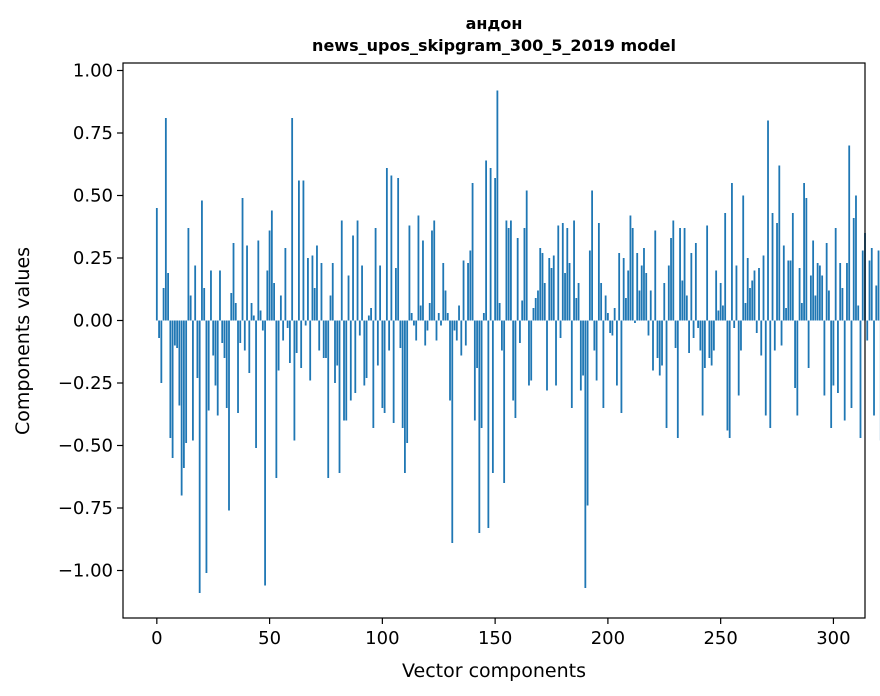 The image size is (880, 696). Describe the element at coordinates (720, 638) in the screenshot. I see `x-tick-label: 250` at that location.